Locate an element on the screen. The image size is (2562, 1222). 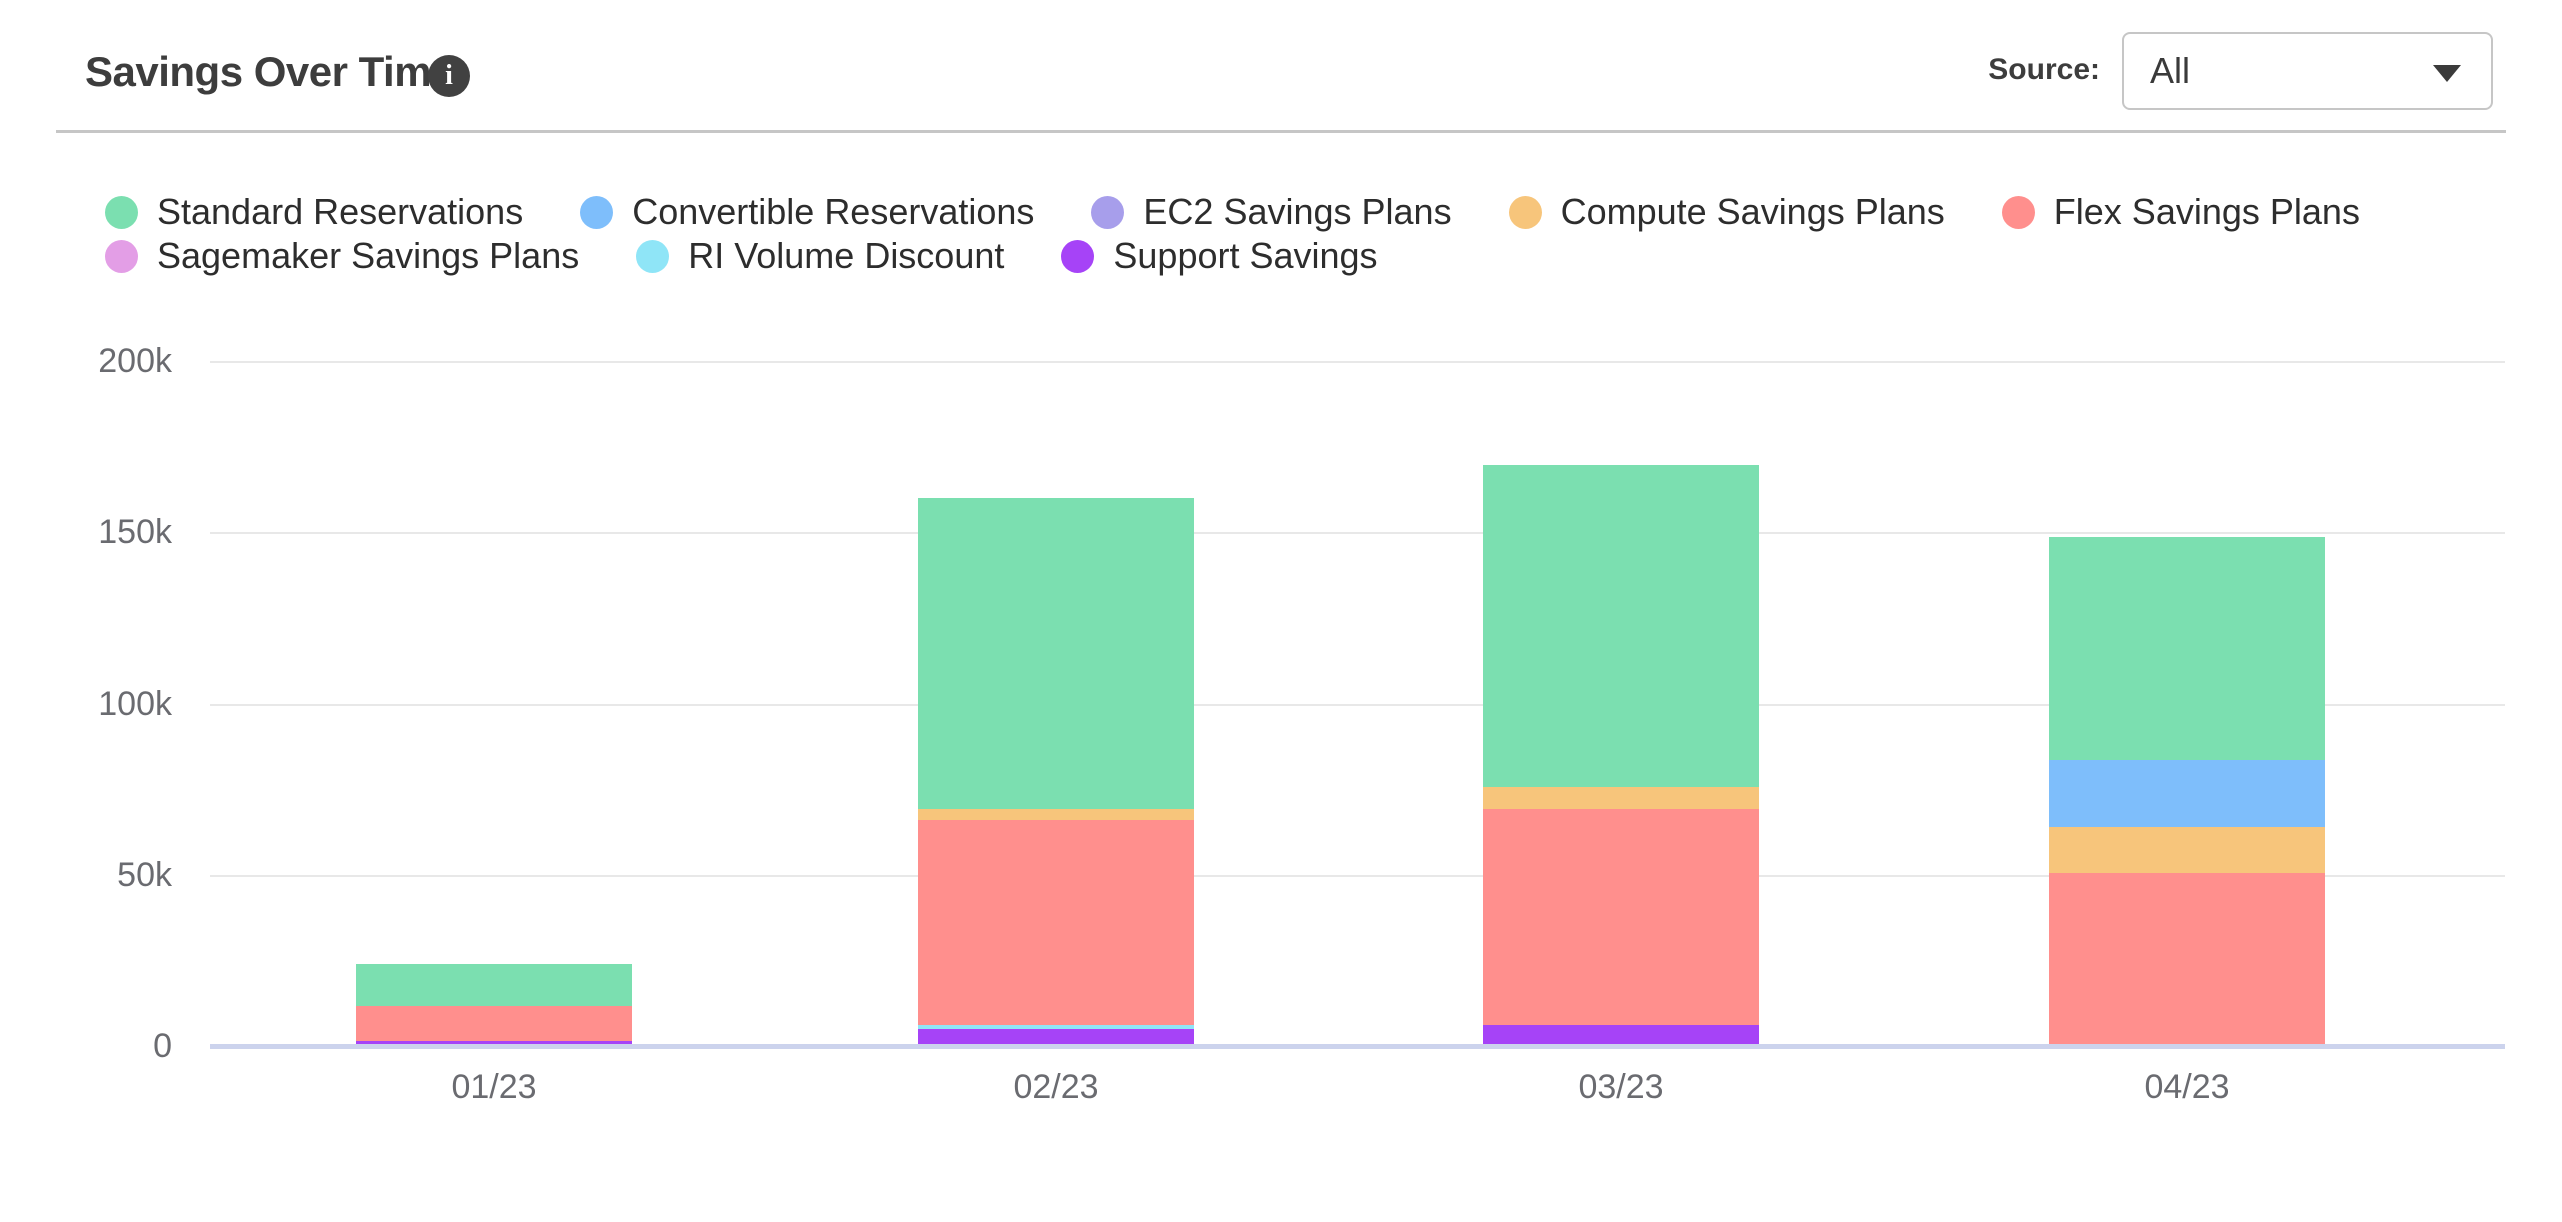
legend-item-convertible-reservations: Convertible Reservations is located at coordinates (807, 212).